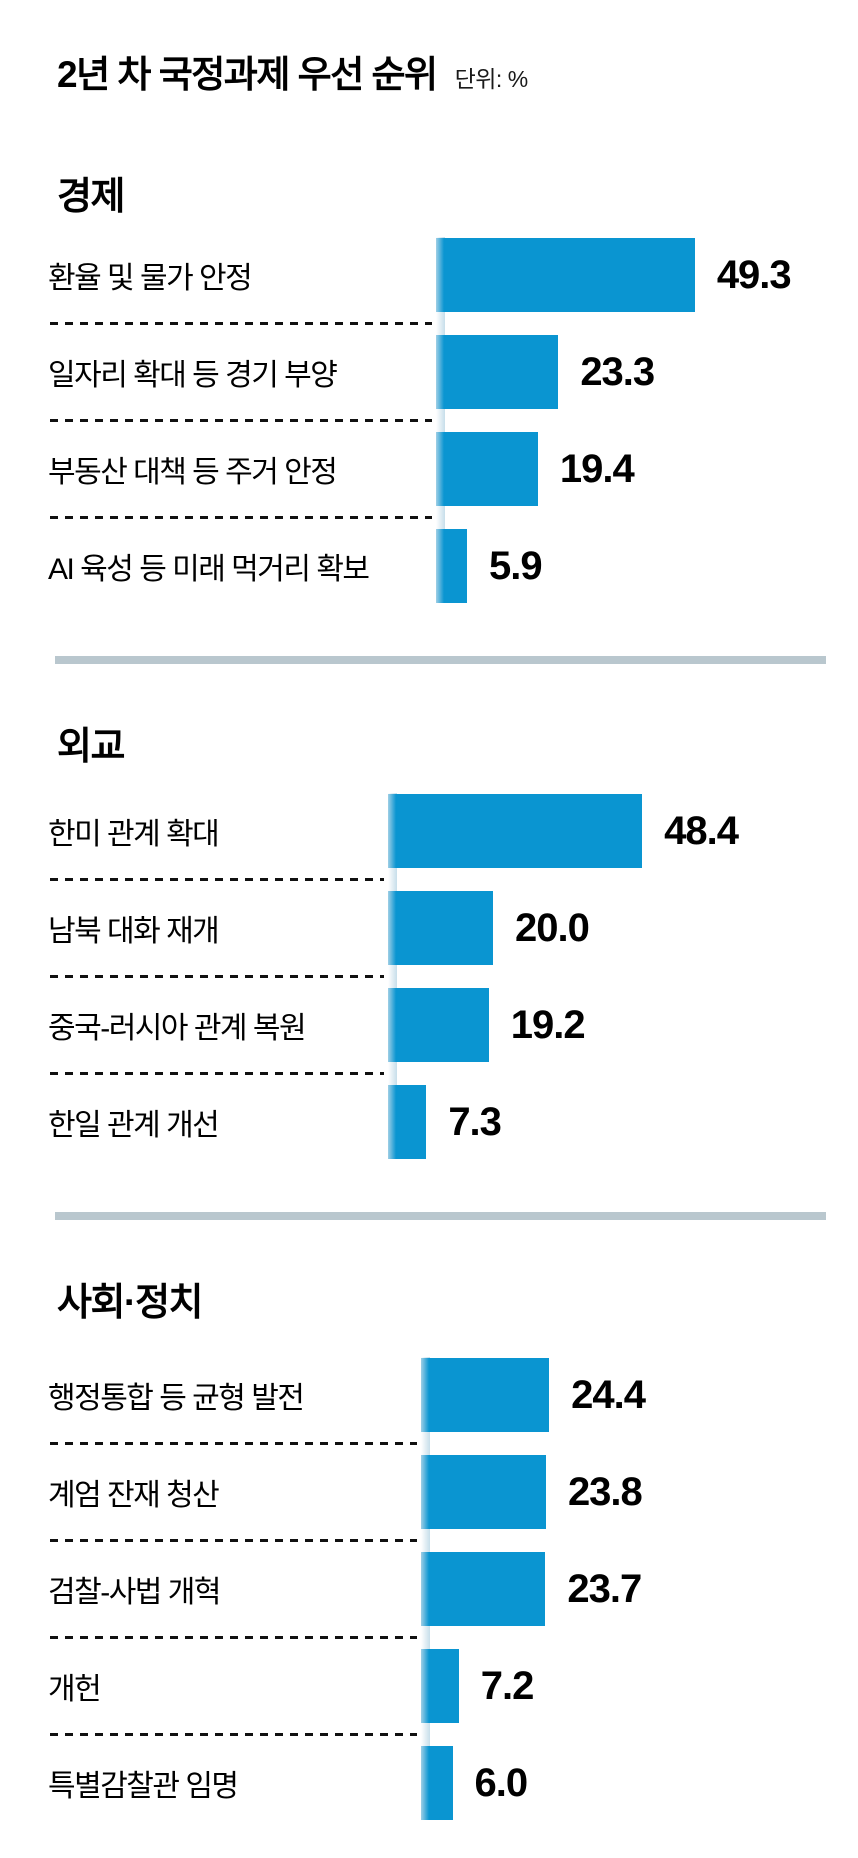 The width and height of the screenshot is (858, 1858). I want to click on bar-row: 행정통합 등 균형 발전 24.4, so click(429, 1394).